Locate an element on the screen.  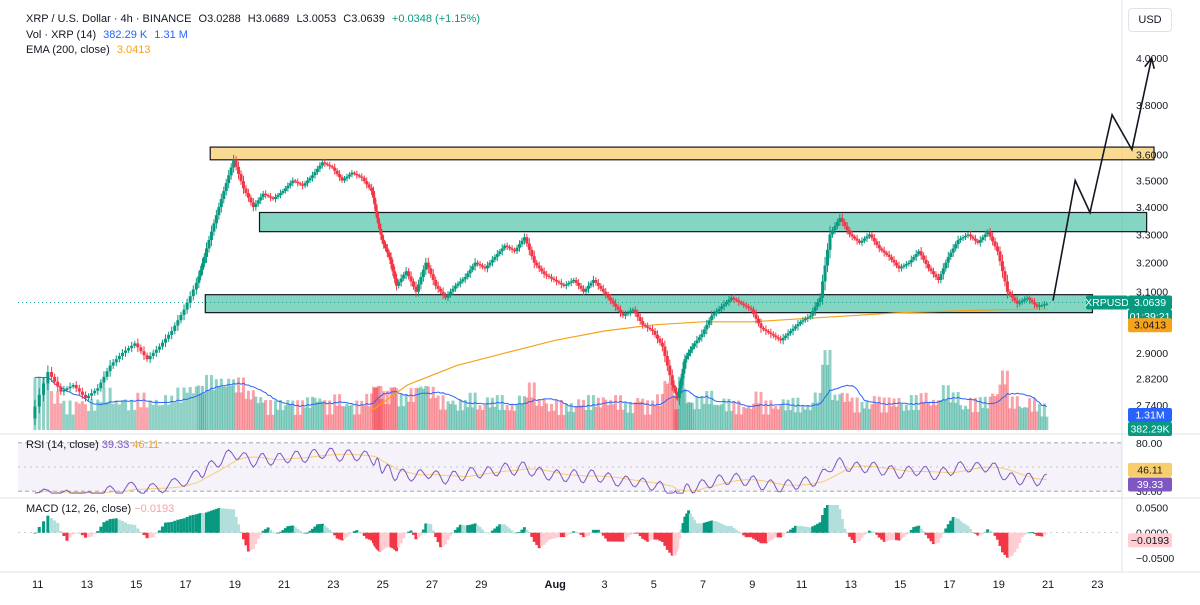
volume-legend: Vol · XRP (14) 382.29 K 1.31 M is located at coordinates (109, 35).